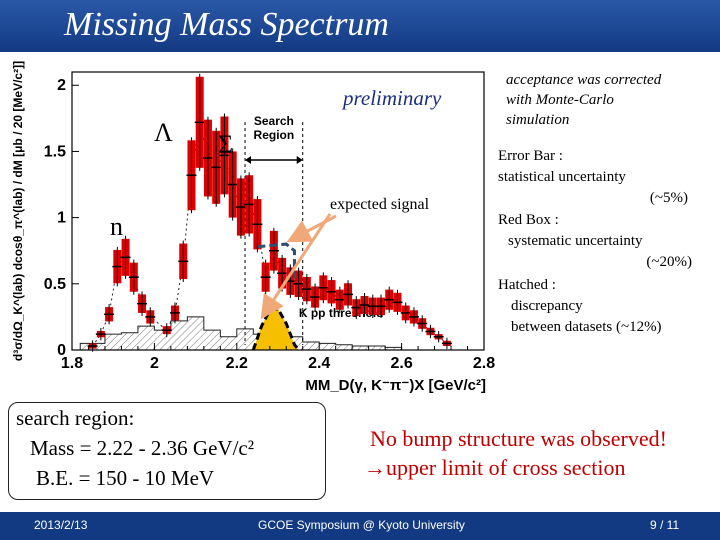 This screenshot has width=720, height=540. What do you see at coordinates (665, 525) in the screenshot?
I see `footer-page: 9 / 11` at bounding box center [665, 525].